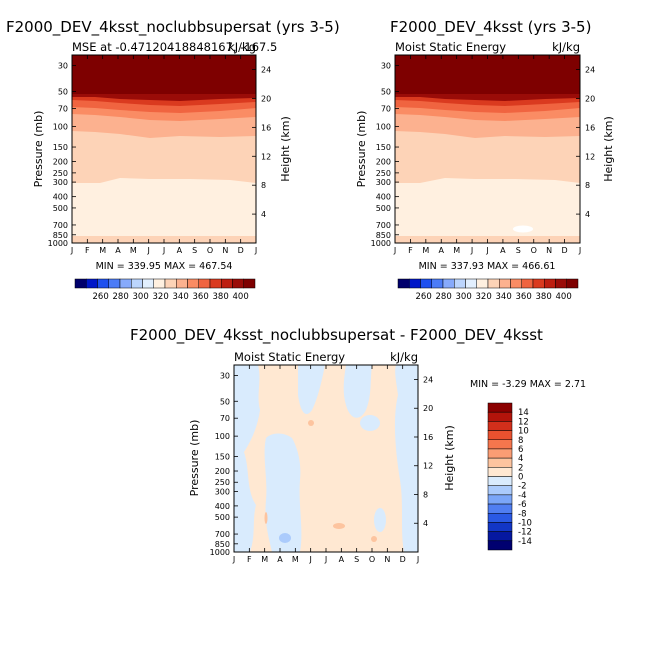 This screenshot has height=654, width=654. What do you see at coordinates (60, 173) in the screenshot?
I see `y-tick-label: 250` at bounding box center [60, 173].